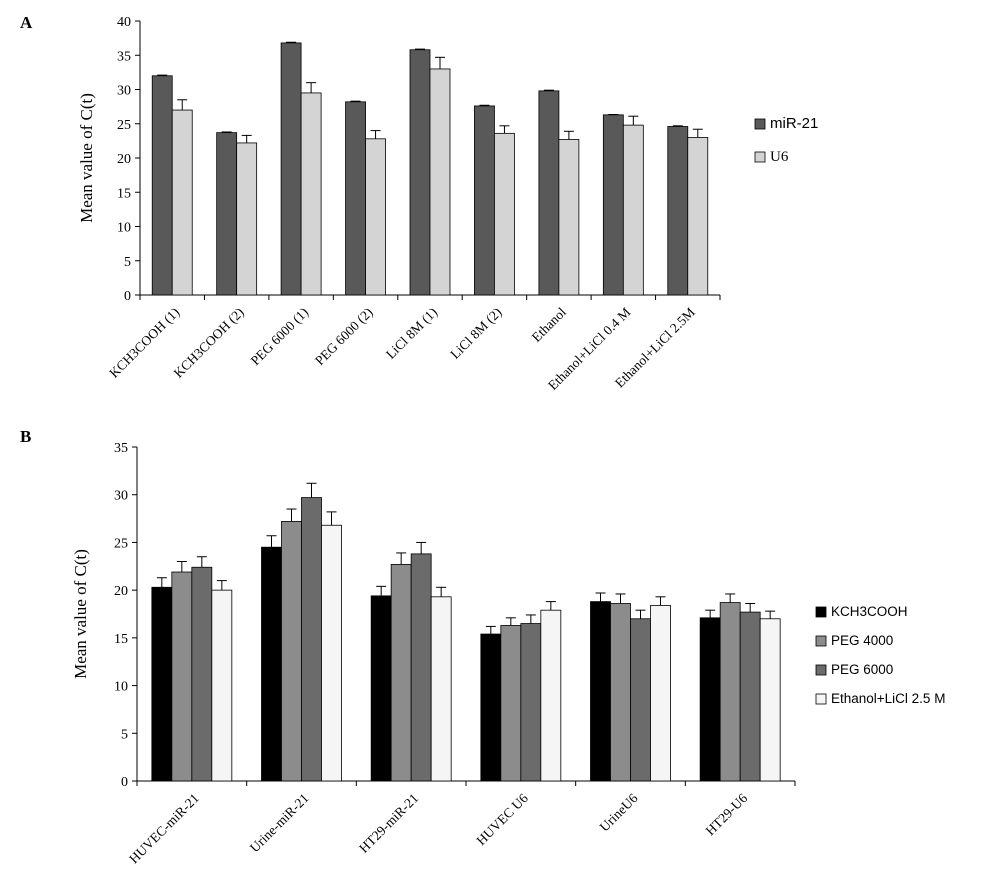 This screenshot has height=894, width=981. What do you see at coordinates (779, 157) in the screenshot?
I see `legend-label: U6` at bounding box center [779, 157].